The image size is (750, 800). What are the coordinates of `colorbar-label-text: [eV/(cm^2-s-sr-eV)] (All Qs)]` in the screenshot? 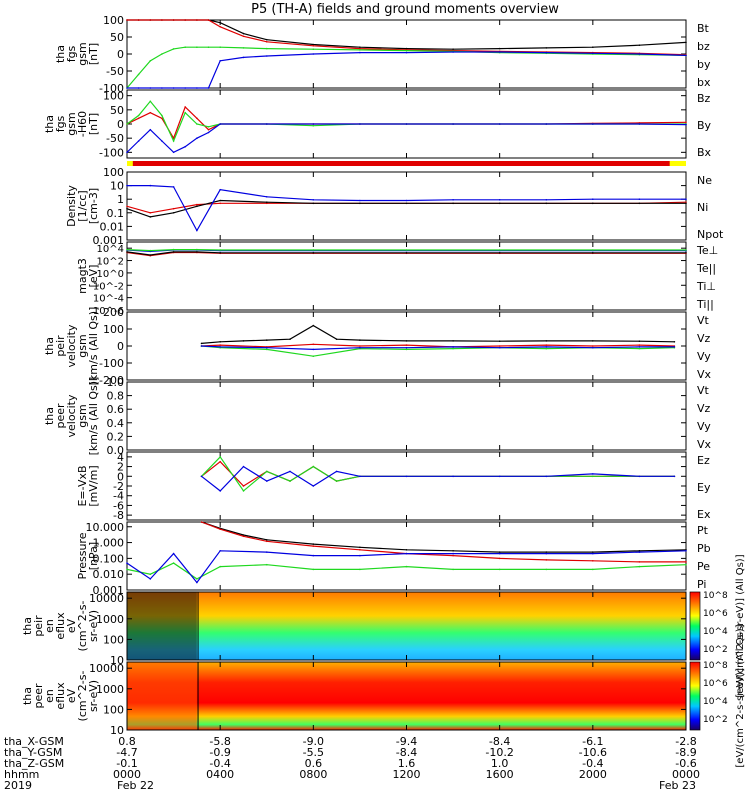 It's located at (740, 695).